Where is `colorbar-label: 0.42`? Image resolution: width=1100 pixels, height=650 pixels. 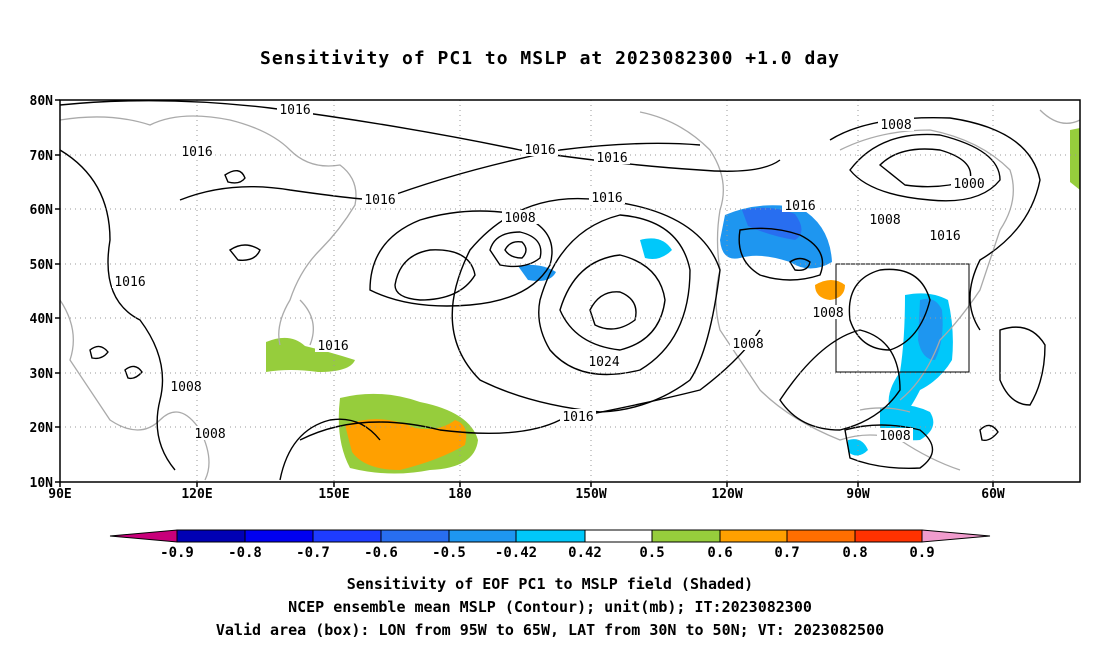
colorbar-label: 0.42 is located at coordinates (585, 553).